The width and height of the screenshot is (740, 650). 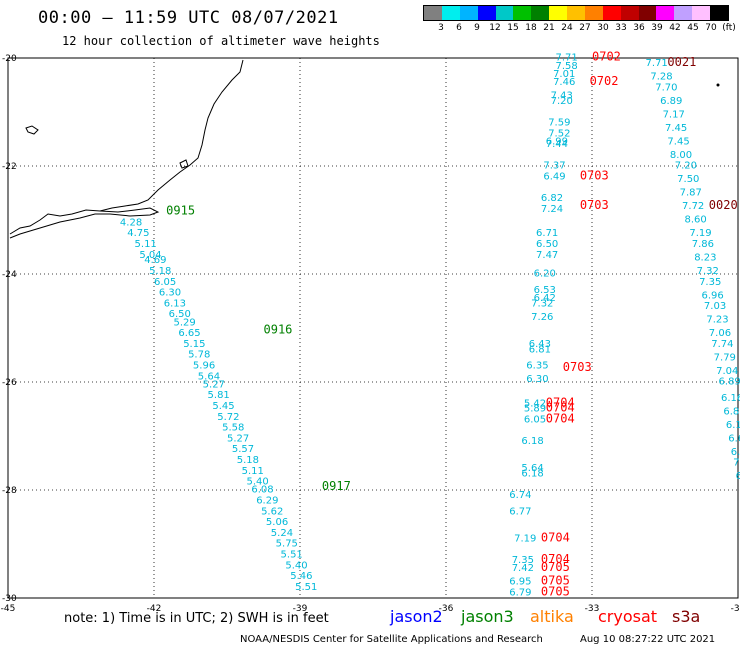 I want to click on wave-height-label: 4.75, so click(x=138, y=233).